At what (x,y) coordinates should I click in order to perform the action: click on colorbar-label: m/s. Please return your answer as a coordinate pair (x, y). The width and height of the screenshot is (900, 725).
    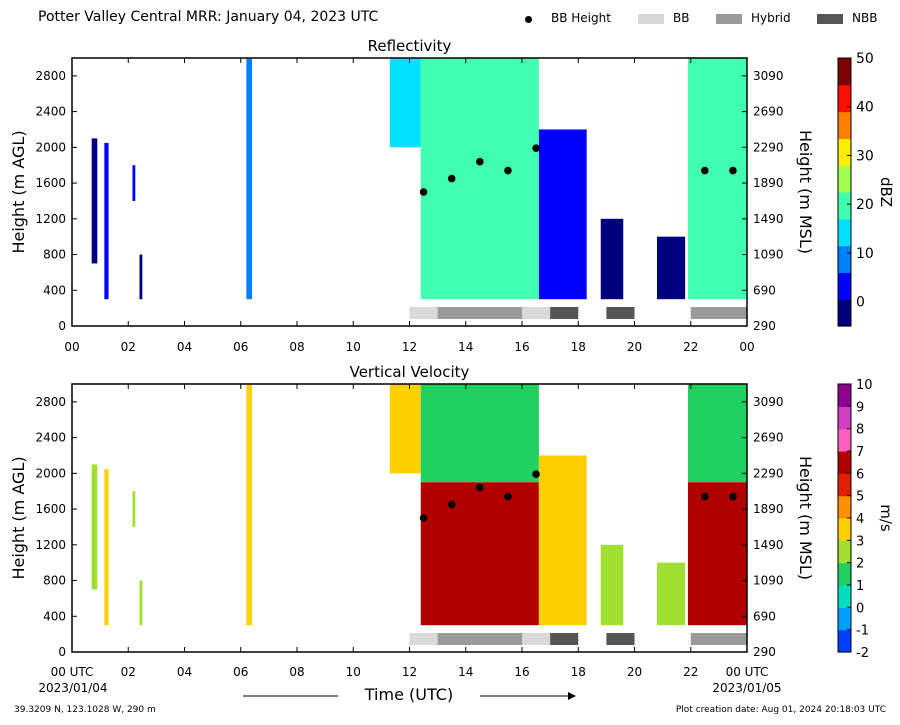
    Looking at the image, I should click on (886, 518).